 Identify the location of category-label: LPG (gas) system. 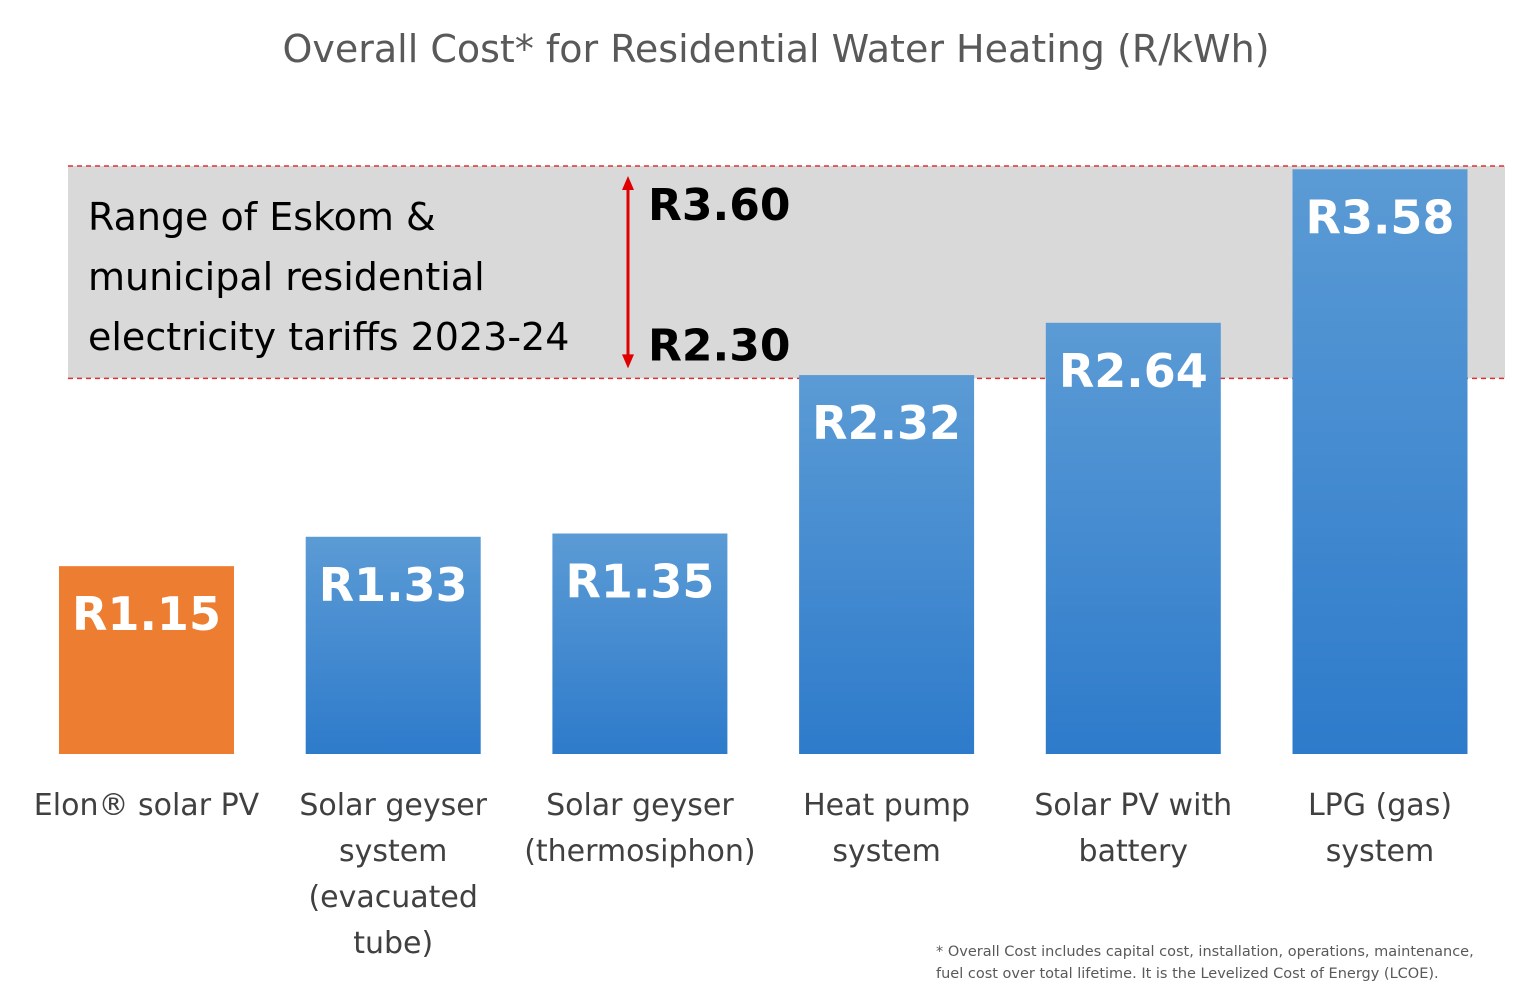
(1380, 828).